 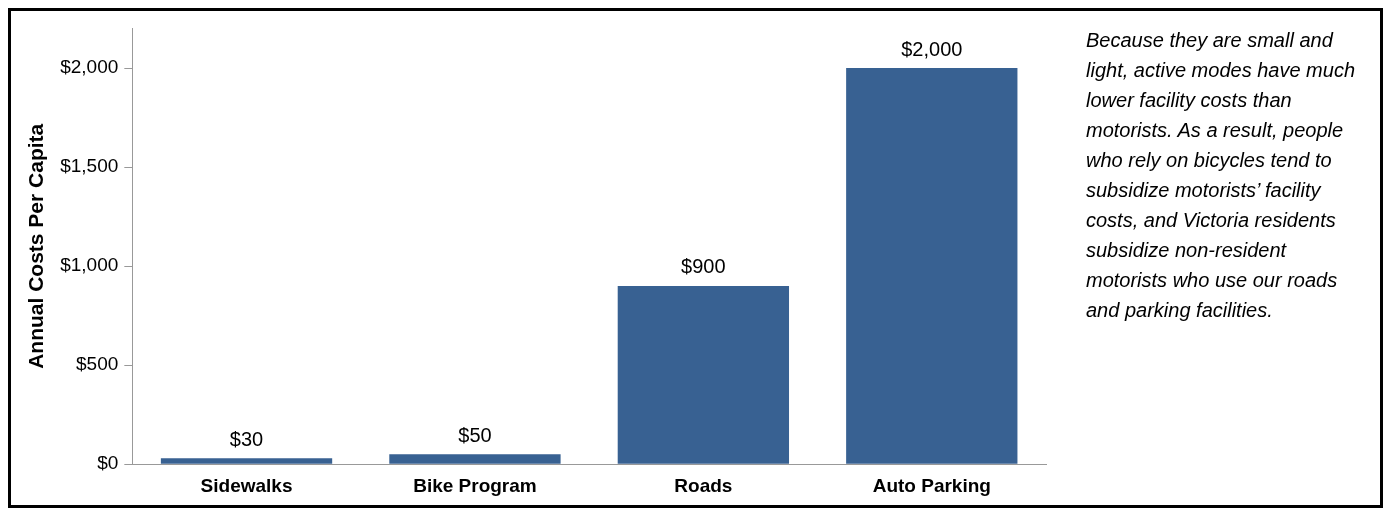 What do you see at coordinates (1221, 175) in the screenshot?
I see `text: Because they are small and light, active modes have much lower facility costs than motorists. As a result, people who rely on bicycles tend to subsidize motorists’ facility costs, and Victoria residents subsidize non-resident motorists who use our roads and parking facilities.` at bounding box center [1221, 175].